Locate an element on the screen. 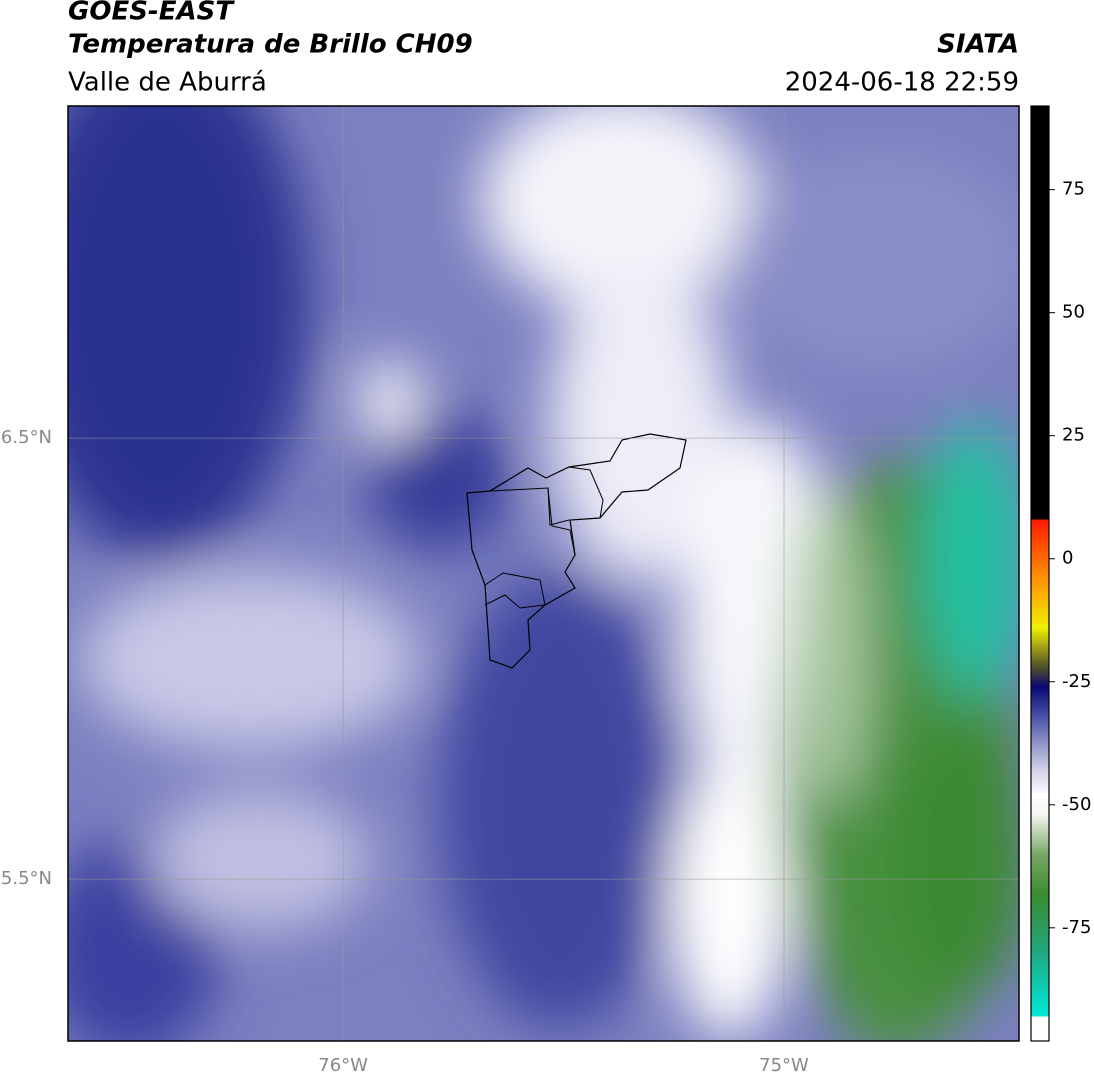  datetime: 2024-06-18 22:59 is located at coordinates (902, 83).